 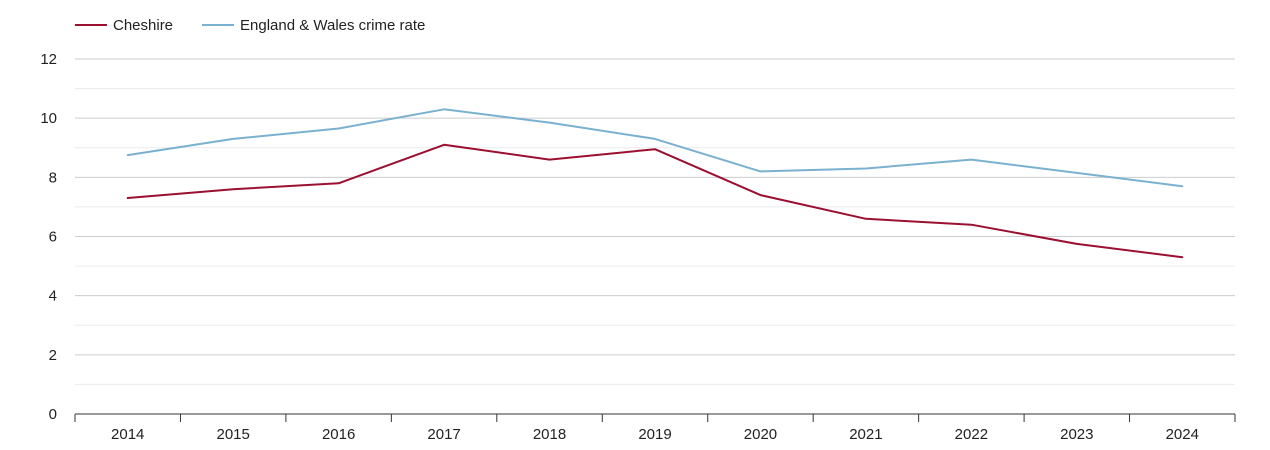 What do you see at coordinates (549, 434) in the screenshot?
I see `x-tick-label: 2018` at bounding box center [549, 434].